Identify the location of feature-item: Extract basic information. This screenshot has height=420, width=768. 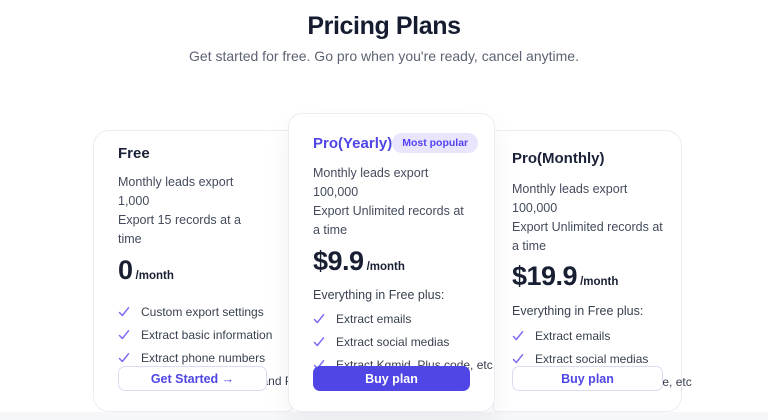
(195, 335).